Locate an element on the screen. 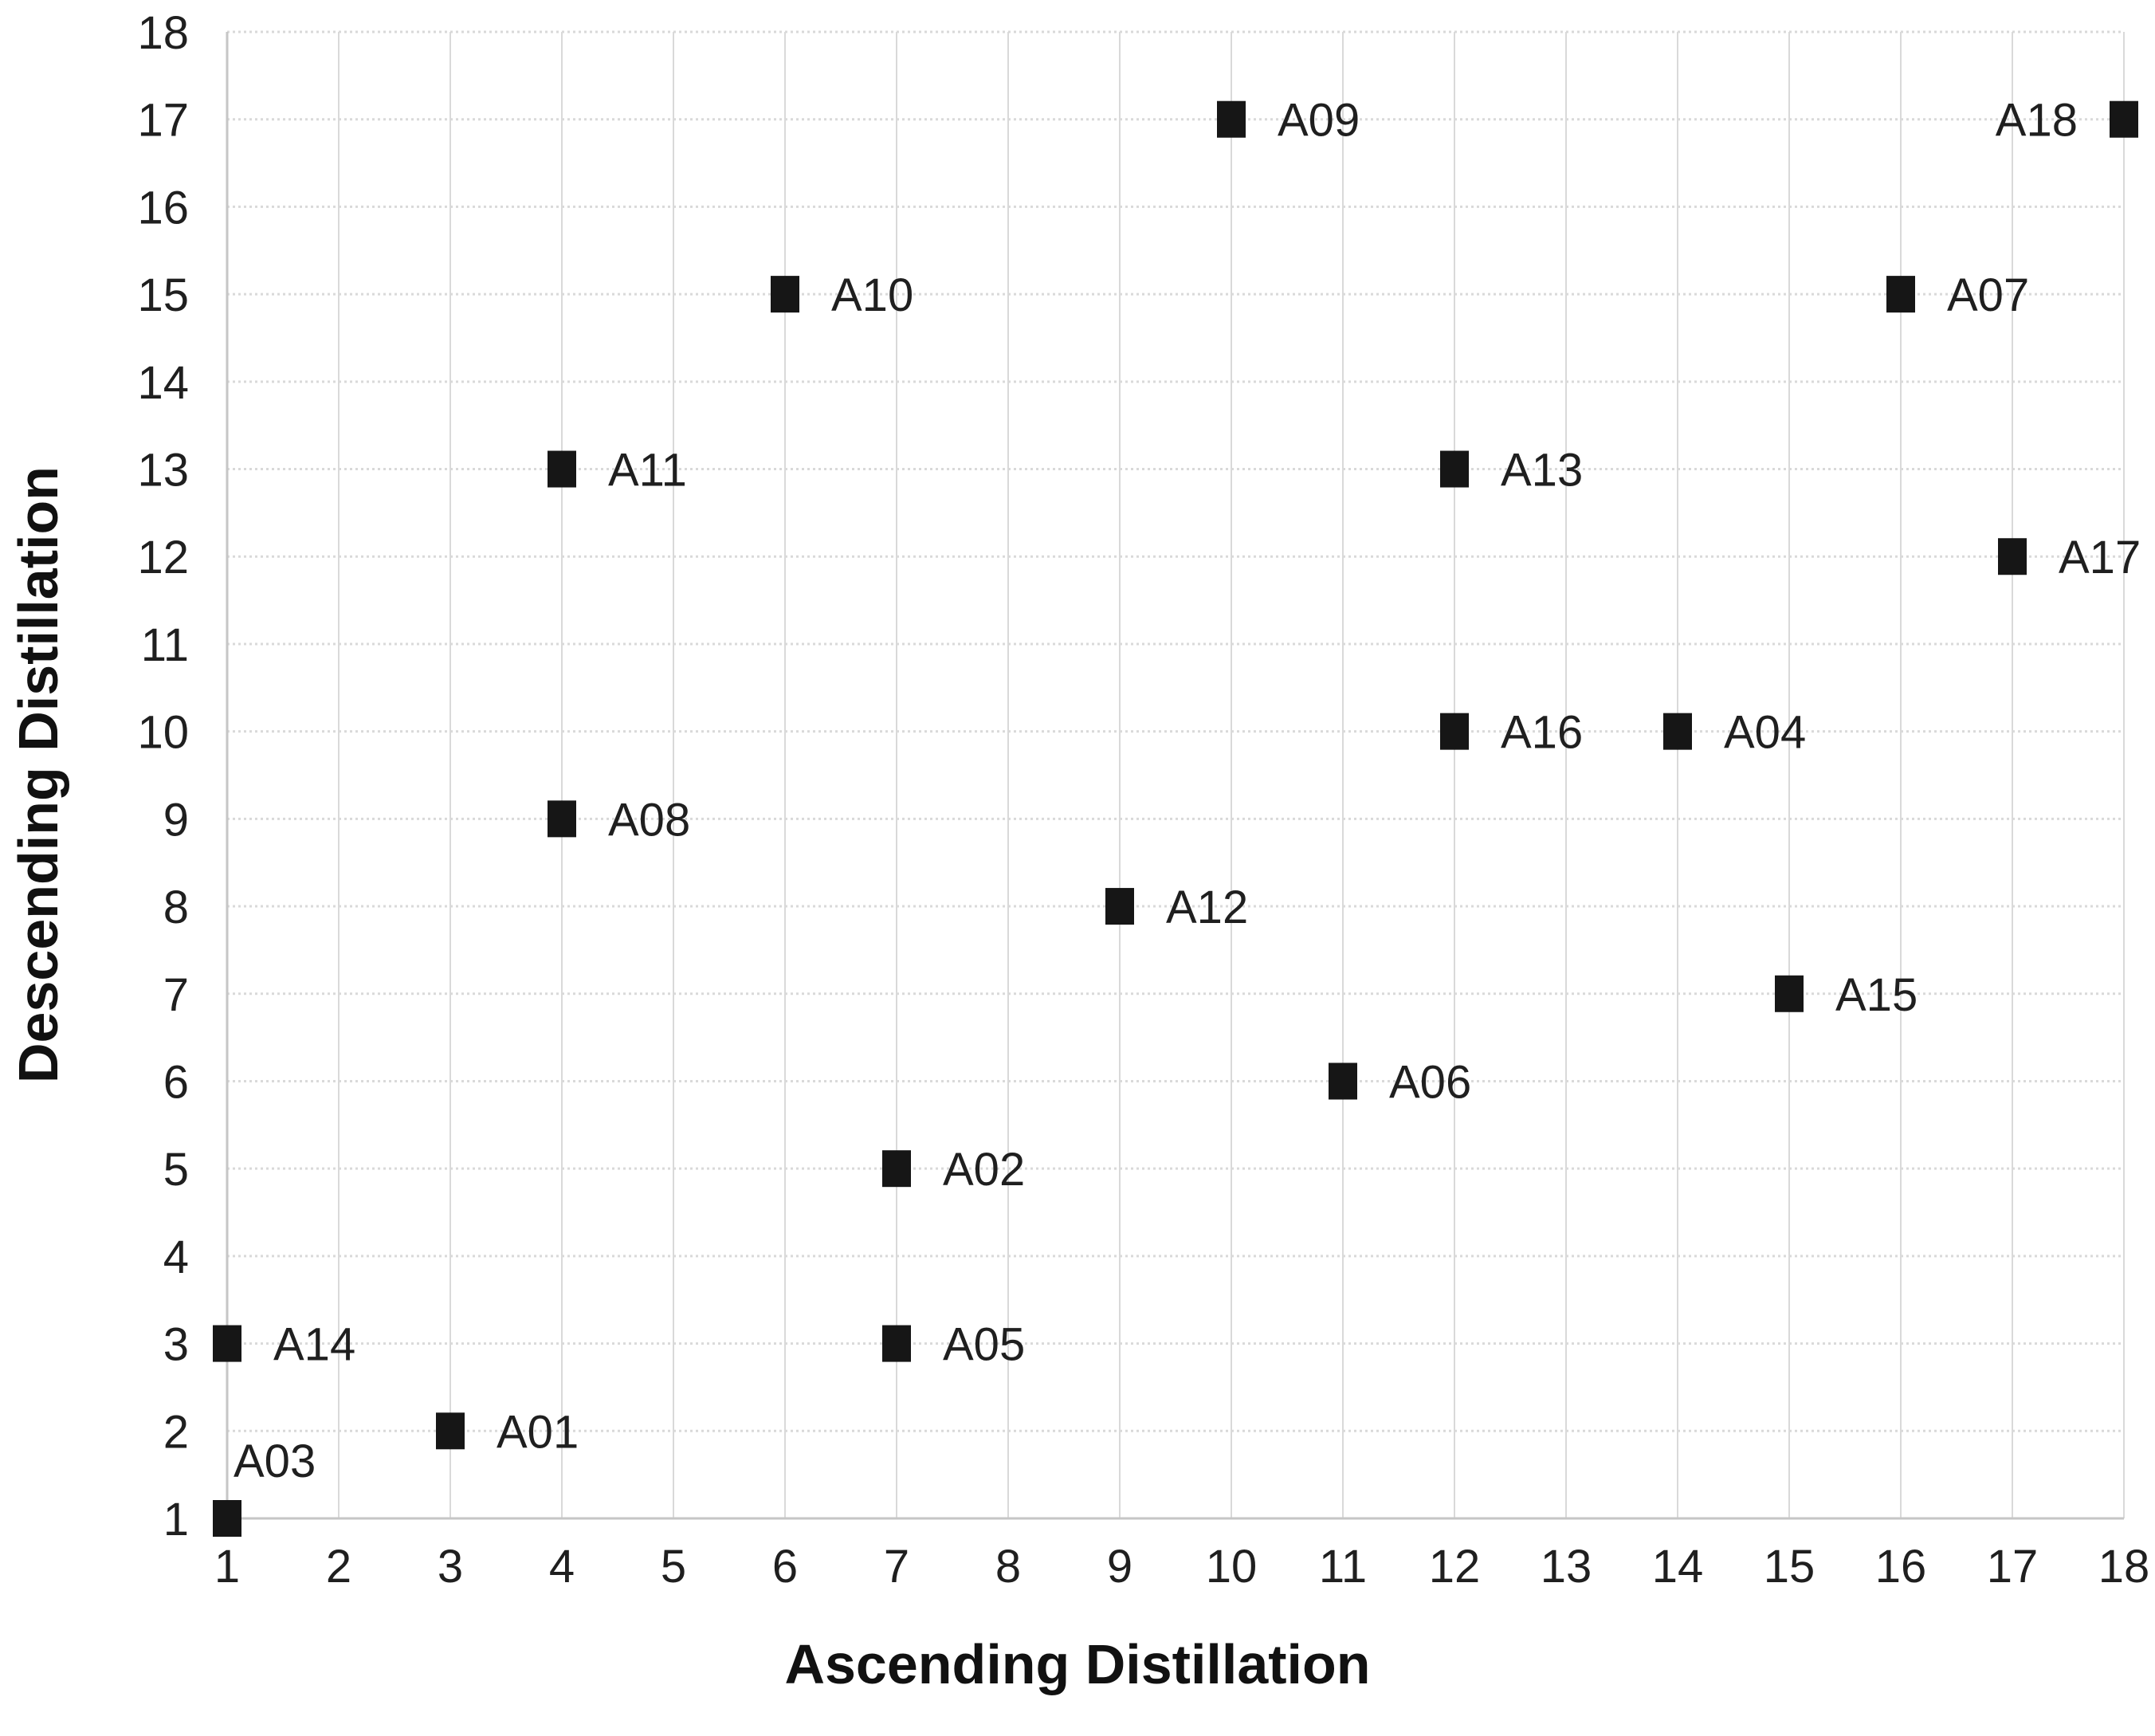 The height and width of the screenshot is (1736, 2155). data-point: A06 is located at coordinates (1400, 1082).